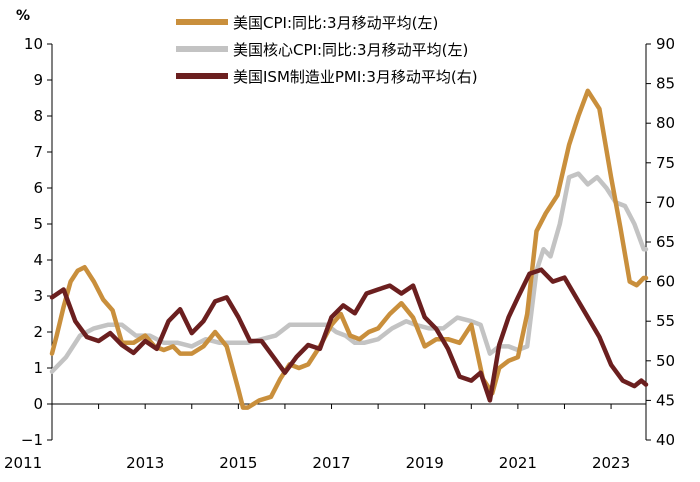 This screenshot has height=482, width=700. I want to click on left-tick-label: 0, so click(38, 404).